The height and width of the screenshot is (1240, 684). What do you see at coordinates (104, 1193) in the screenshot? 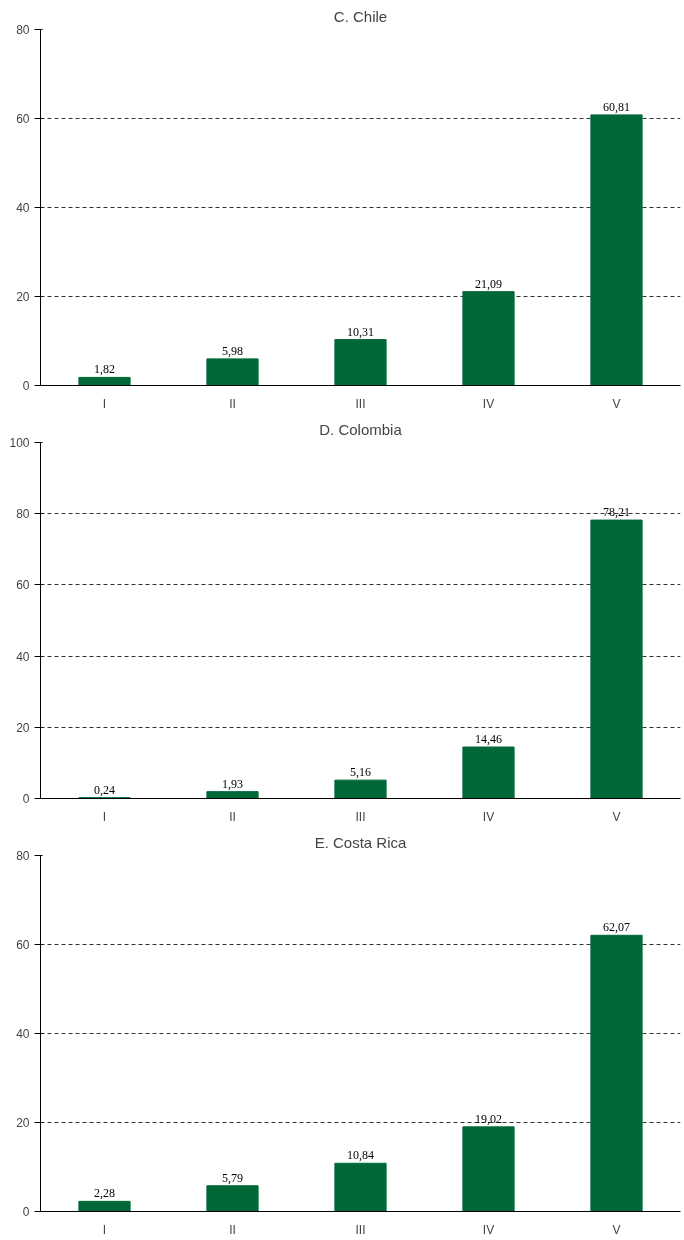
I see `data-label: 2,28` at bounding box center [104, 1193].